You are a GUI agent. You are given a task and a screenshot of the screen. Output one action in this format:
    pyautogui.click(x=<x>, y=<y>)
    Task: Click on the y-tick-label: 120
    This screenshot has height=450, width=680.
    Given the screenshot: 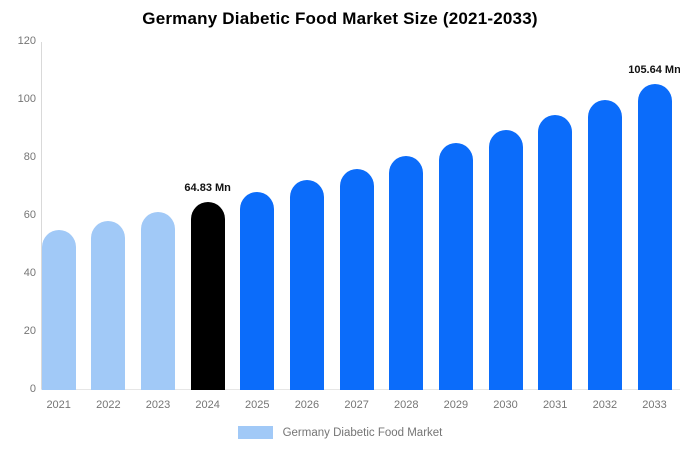 What is the action you would take?
    pyautogui.click(x=26, y=41)
    